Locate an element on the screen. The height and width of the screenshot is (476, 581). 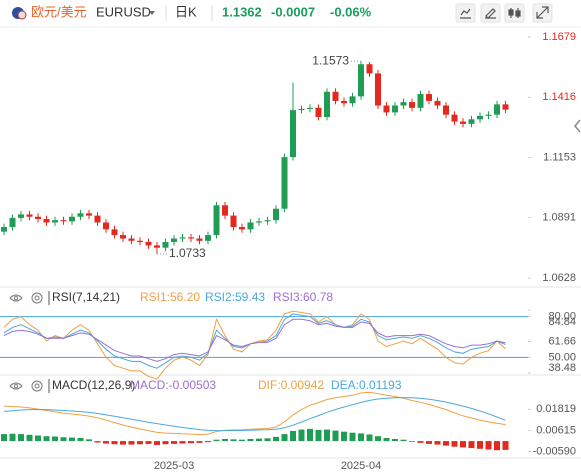
y-tick-label: -0.00590 is located at coordinates (554, 451).